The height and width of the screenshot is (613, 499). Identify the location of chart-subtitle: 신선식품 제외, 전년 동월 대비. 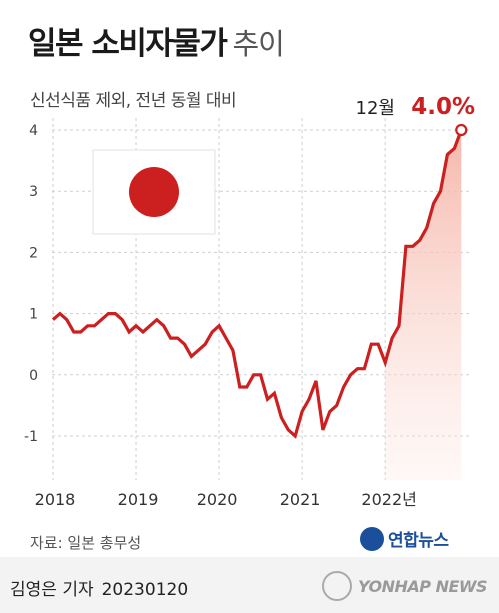
(133, 101).